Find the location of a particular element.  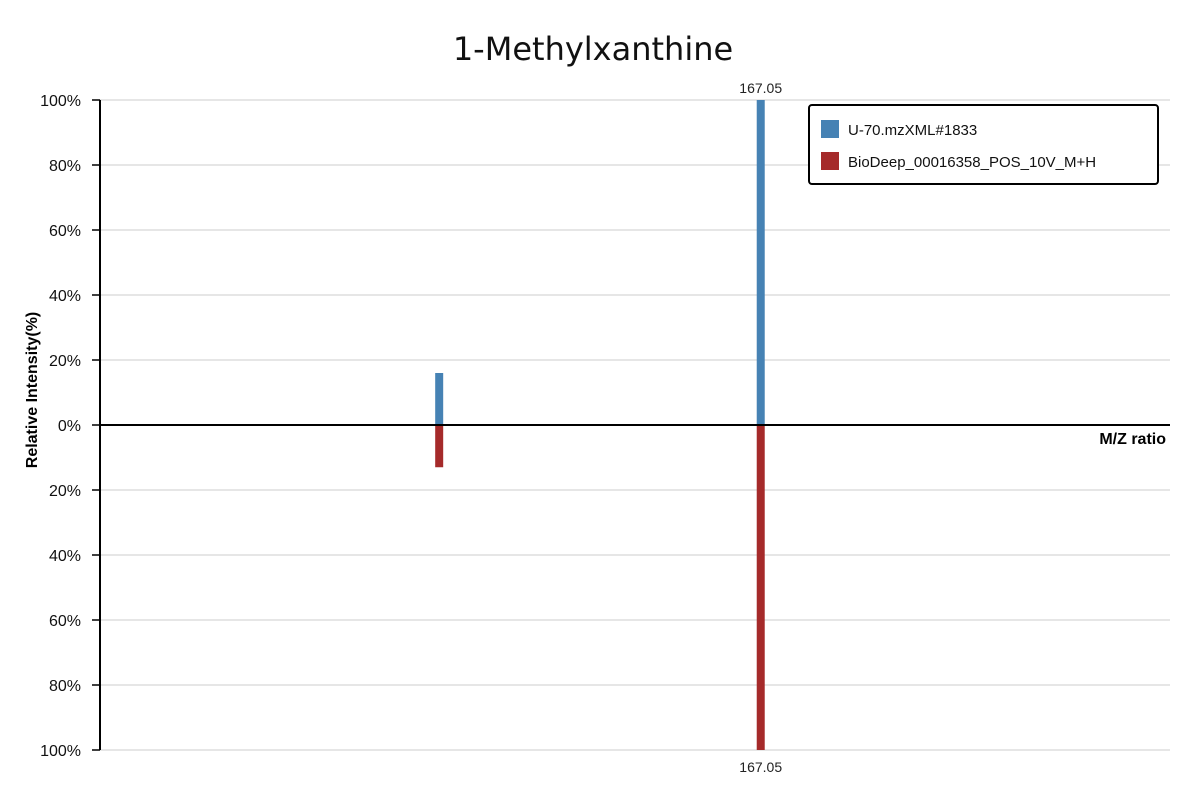

legend-box is located at coordinates (983, 144).